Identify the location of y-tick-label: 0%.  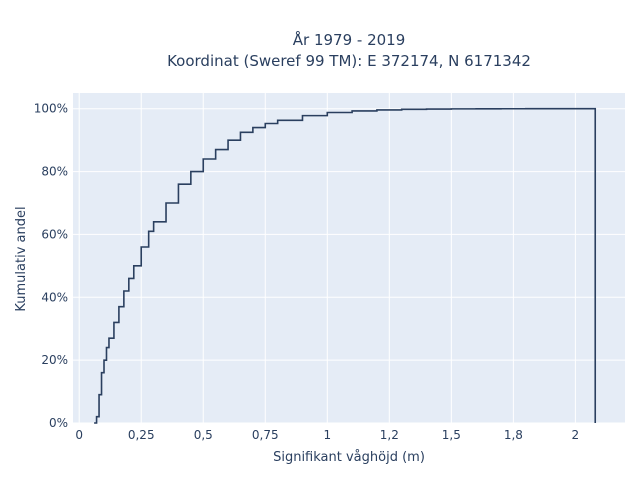
(58, 423).